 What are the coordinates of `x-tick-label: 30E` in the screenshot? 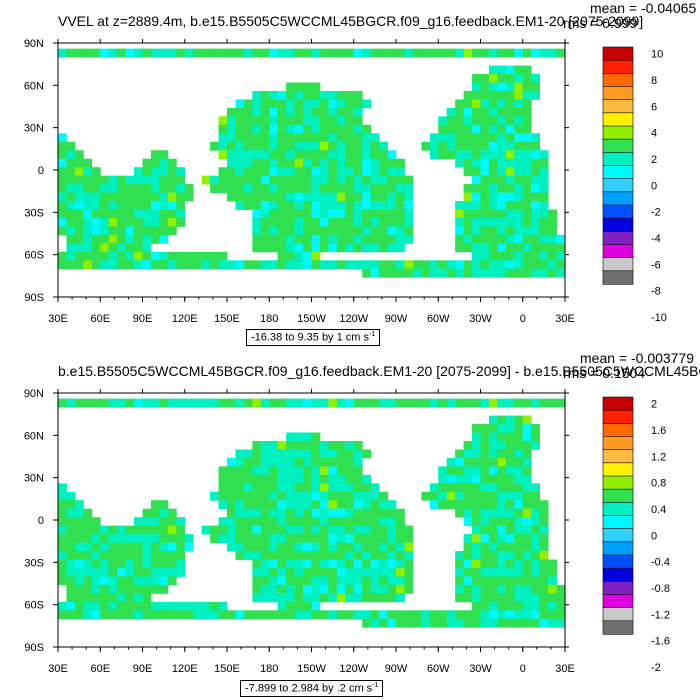 It's located at (565, 319).